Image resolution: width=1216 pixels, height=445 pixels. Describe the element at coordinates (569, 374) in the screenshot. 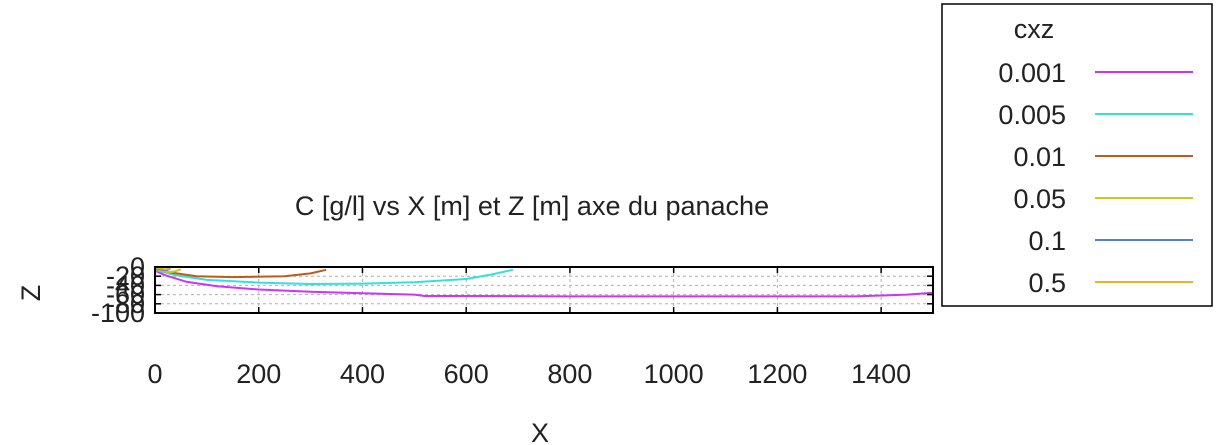

I see `x-tick-label: 800` at that location.